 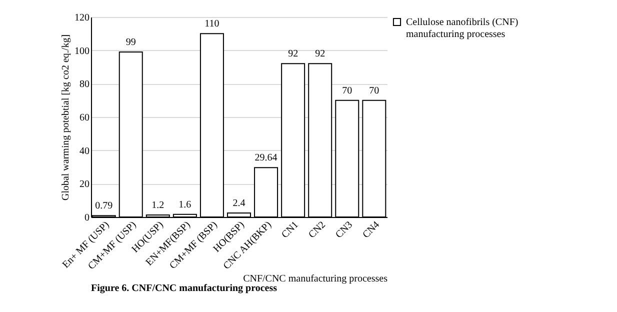 I want to click on y-tick-label: 20, so click(x=85, y=184).